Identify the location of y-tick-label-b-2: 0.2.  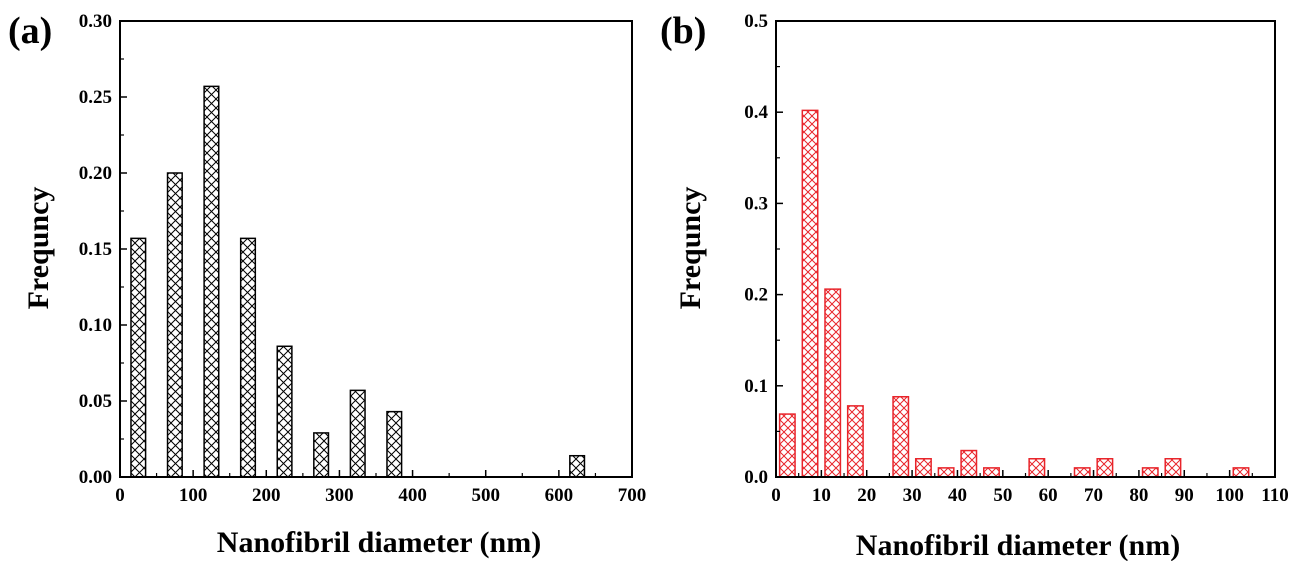
(756, 295).